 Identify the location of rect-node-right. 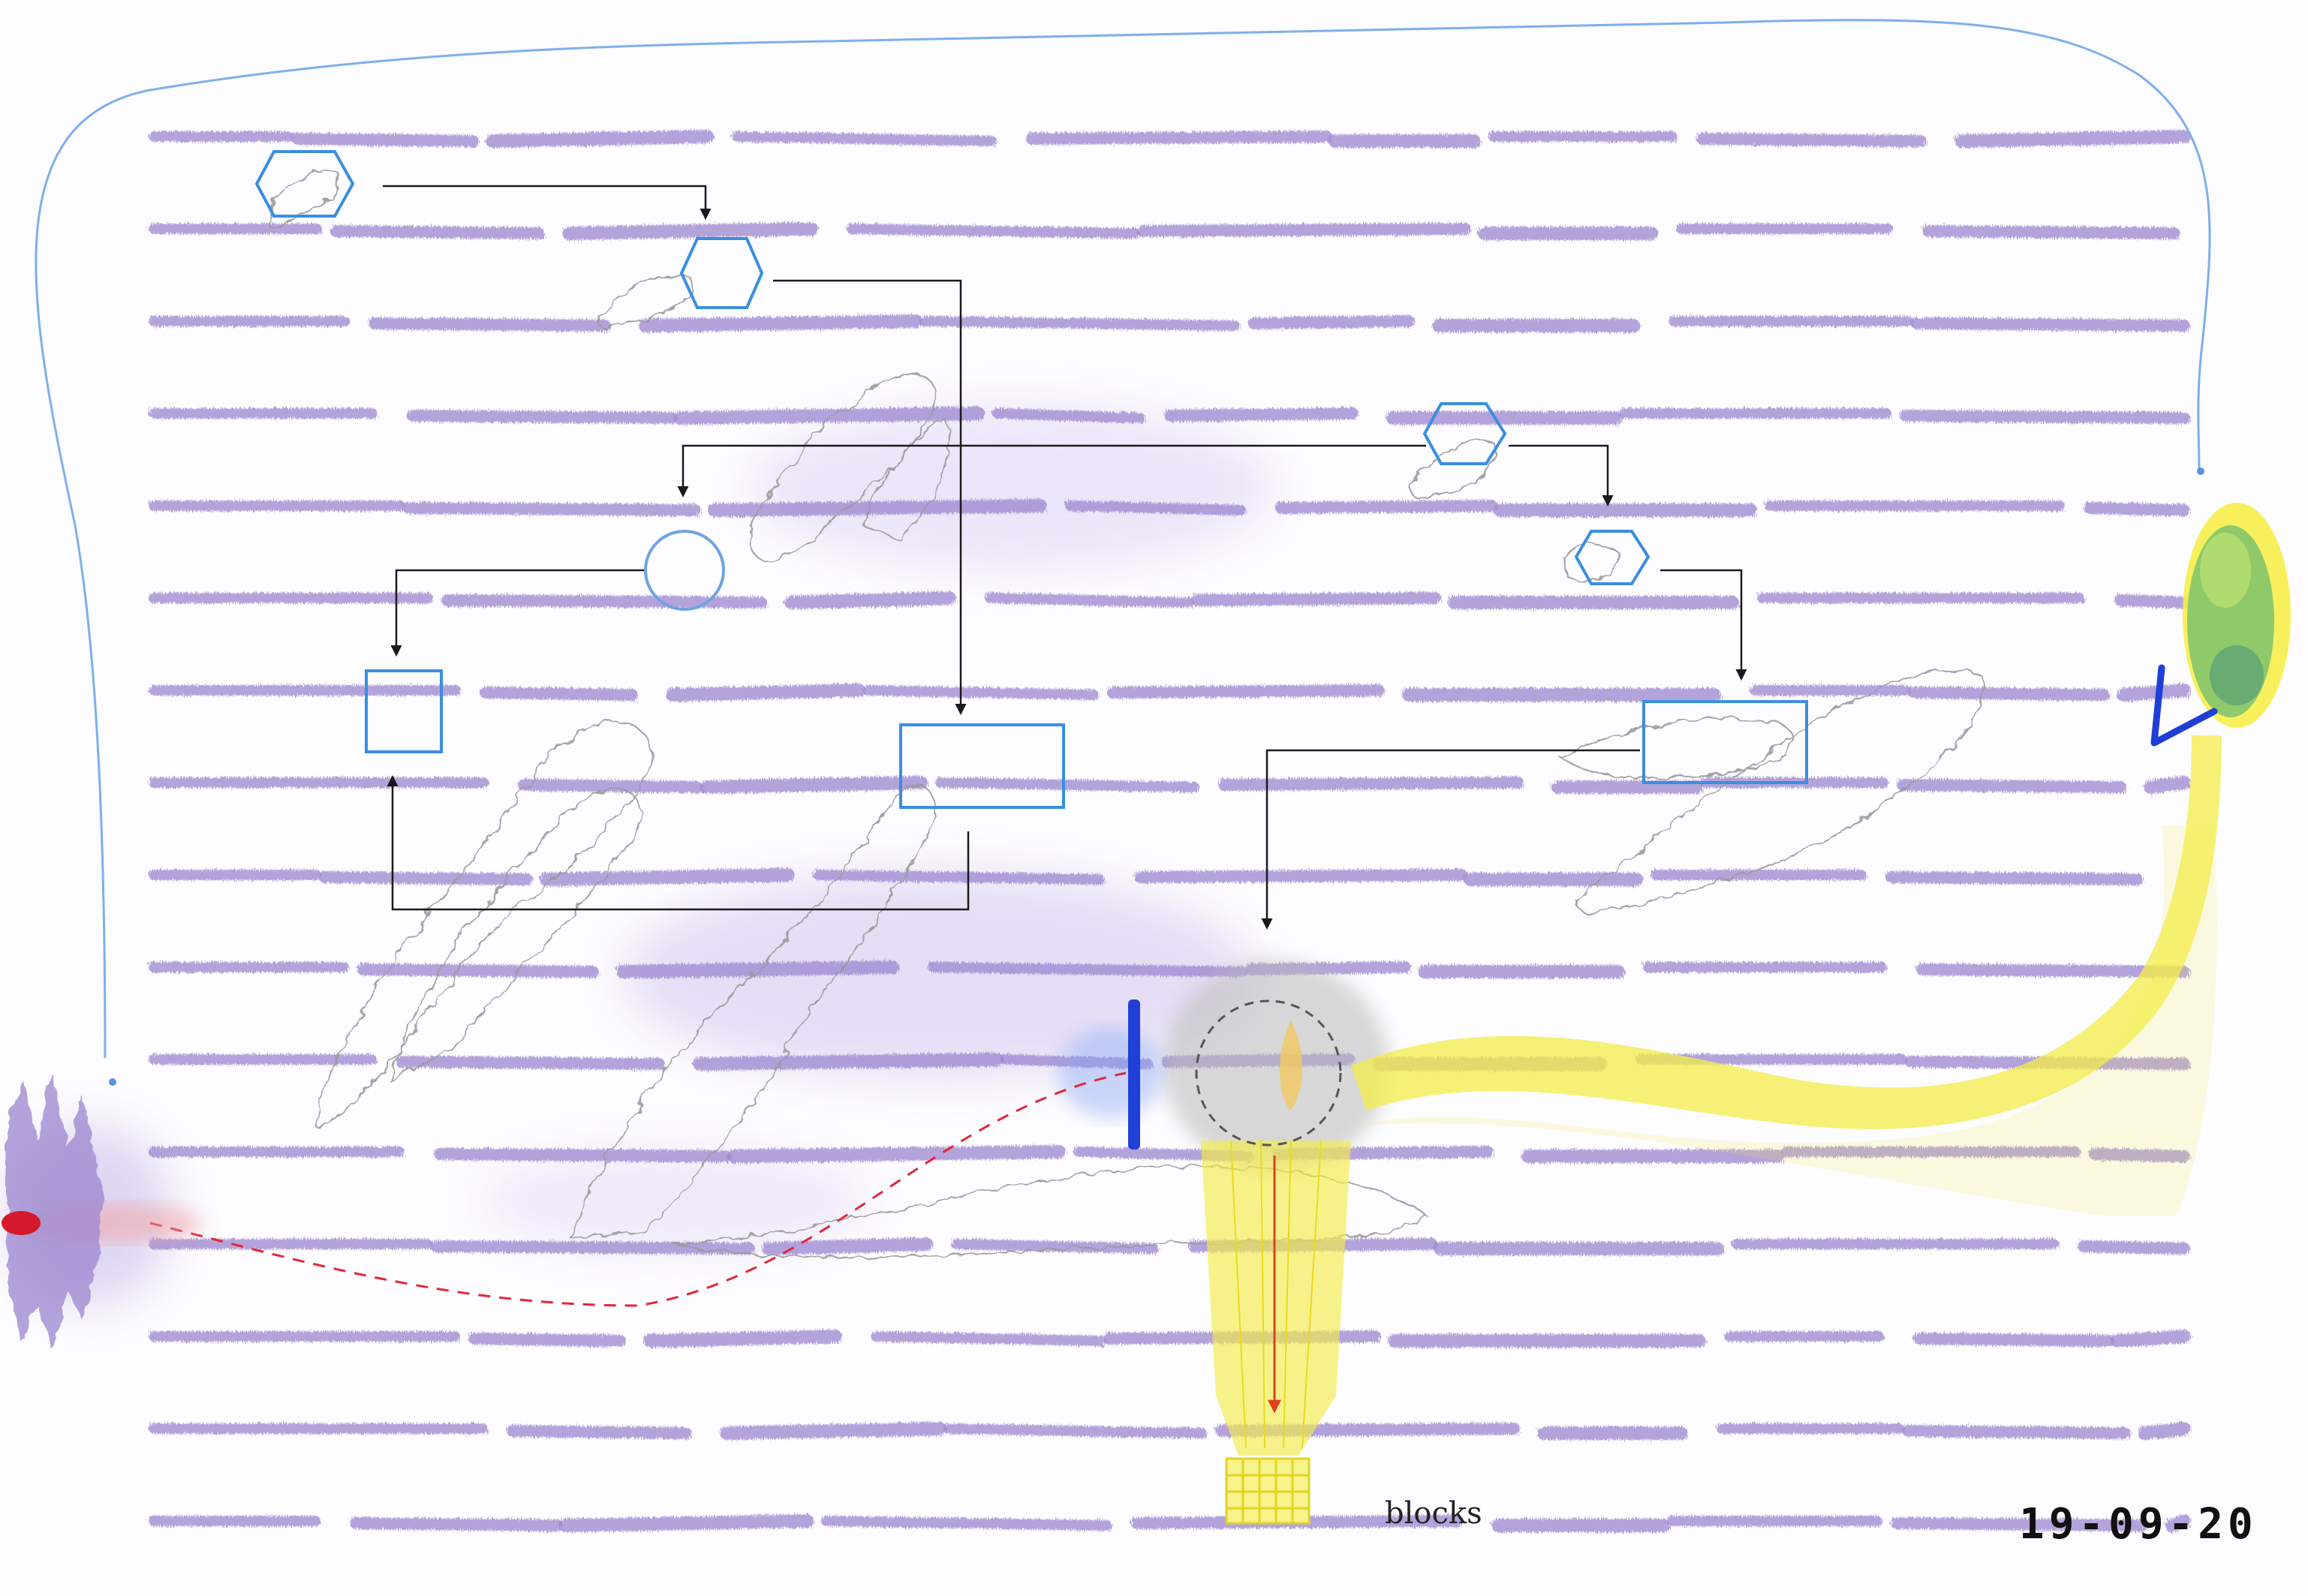
(1725, 742).